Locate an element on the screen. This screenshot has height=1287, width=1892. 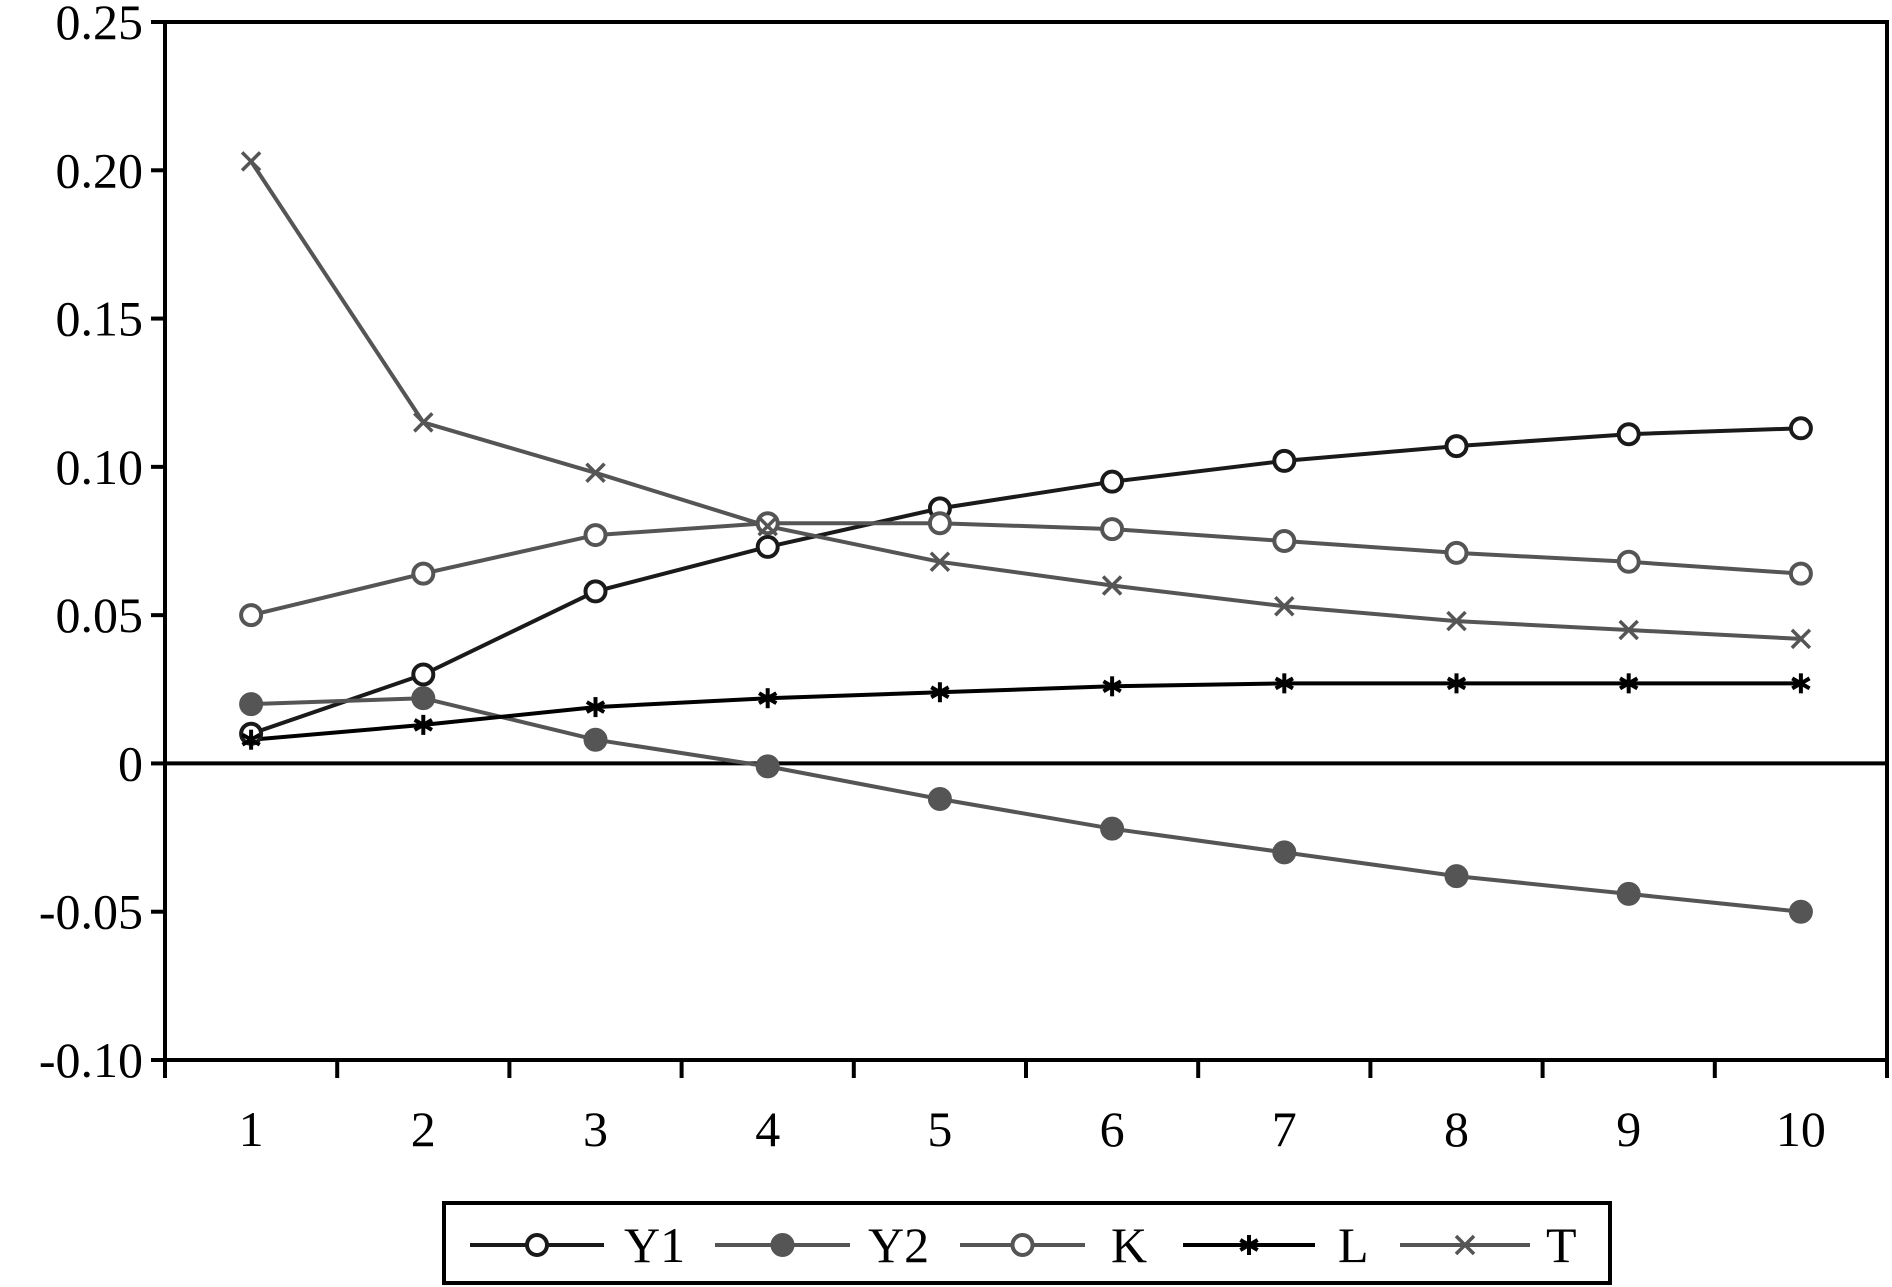
y-tick-label: -0.10 is located at coordinates (91, 1060).